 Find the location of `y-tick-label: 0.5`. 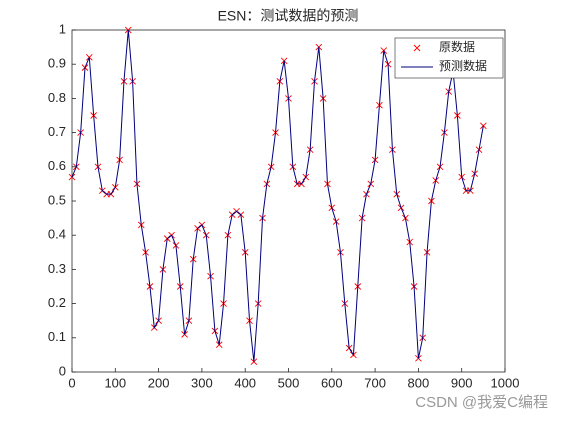

y-tick-label: 0.5 is located at coordinates (57, 199).